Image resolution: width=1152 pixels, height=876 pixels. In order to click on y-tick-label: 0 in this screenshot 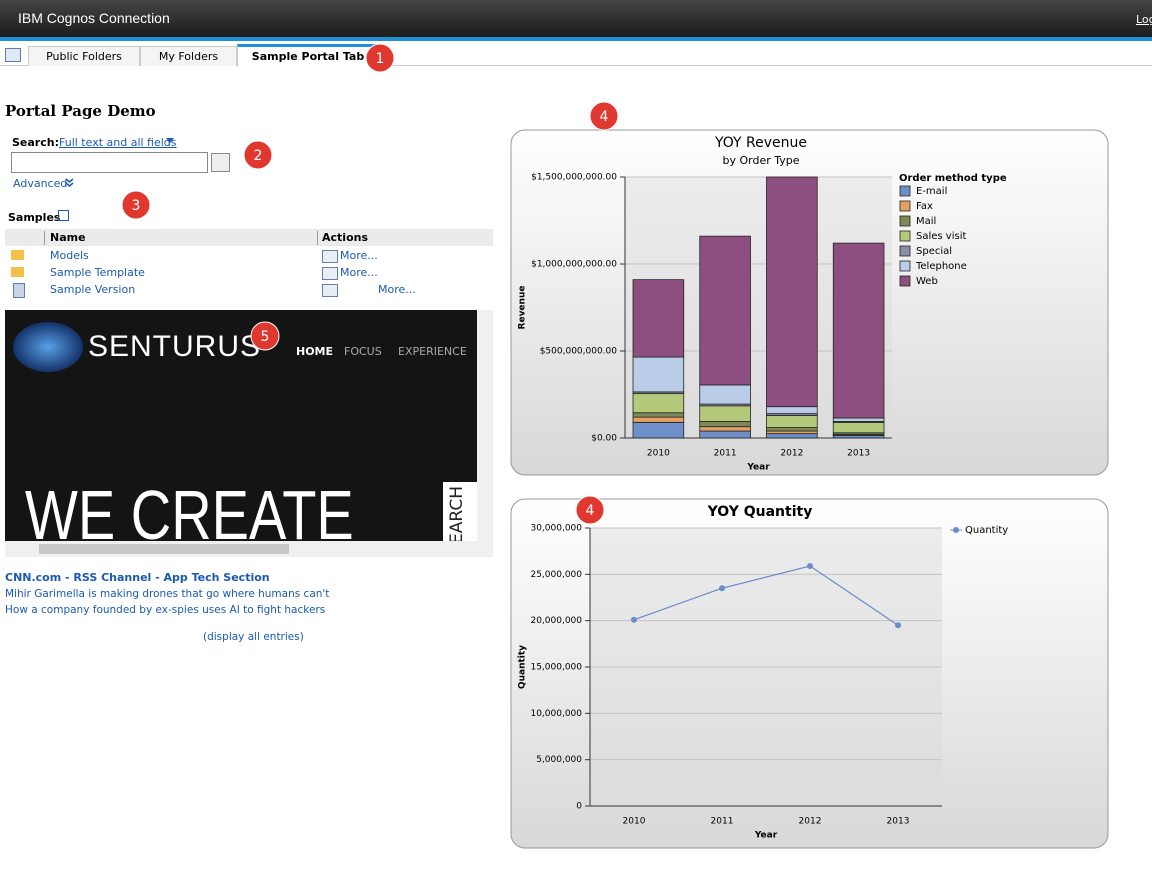, I will do `click(579, 807)`.